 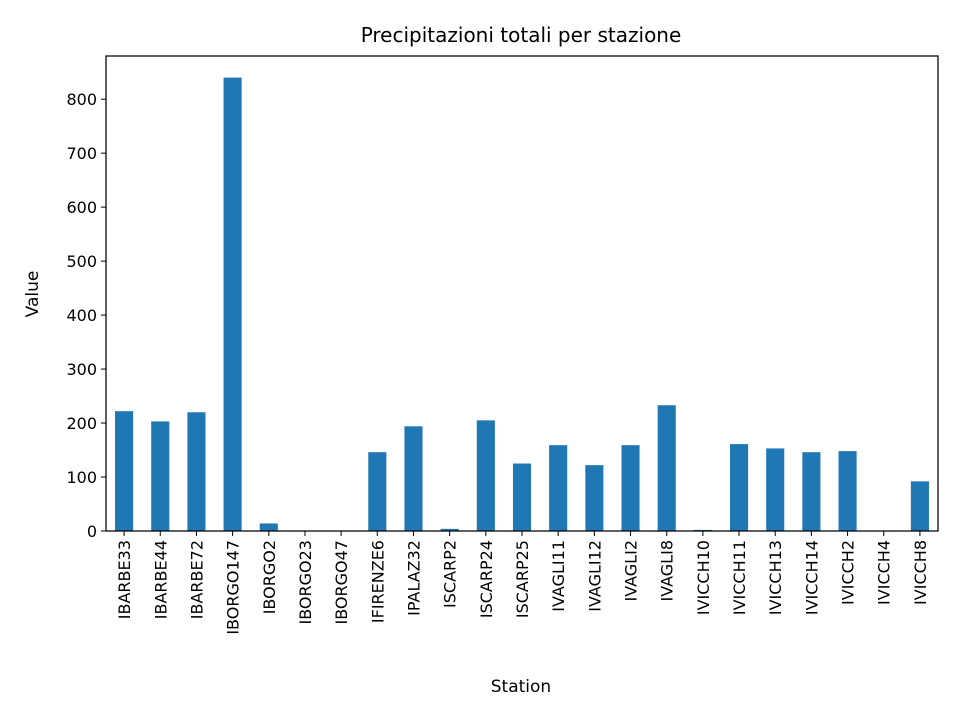 What do you see at coordinates (920, 572) in the screenshot?
I see `x-tick-label: IVICCH8` at bounding box center [920, 572].